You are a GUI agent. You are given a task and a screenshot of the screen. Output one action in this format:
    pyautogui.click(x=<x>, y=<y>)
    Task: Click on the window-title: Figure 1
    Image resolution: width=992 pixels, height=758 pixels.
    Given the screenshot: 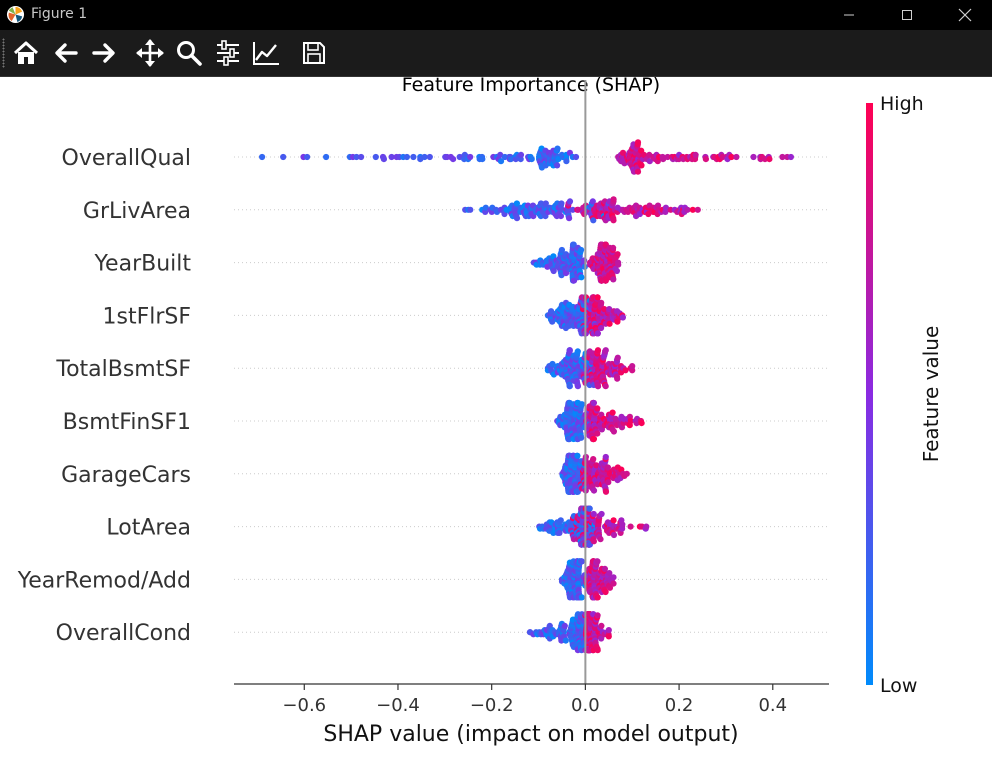 What is the action you would take?
    pyautogui.click(x=59, y=14)
    